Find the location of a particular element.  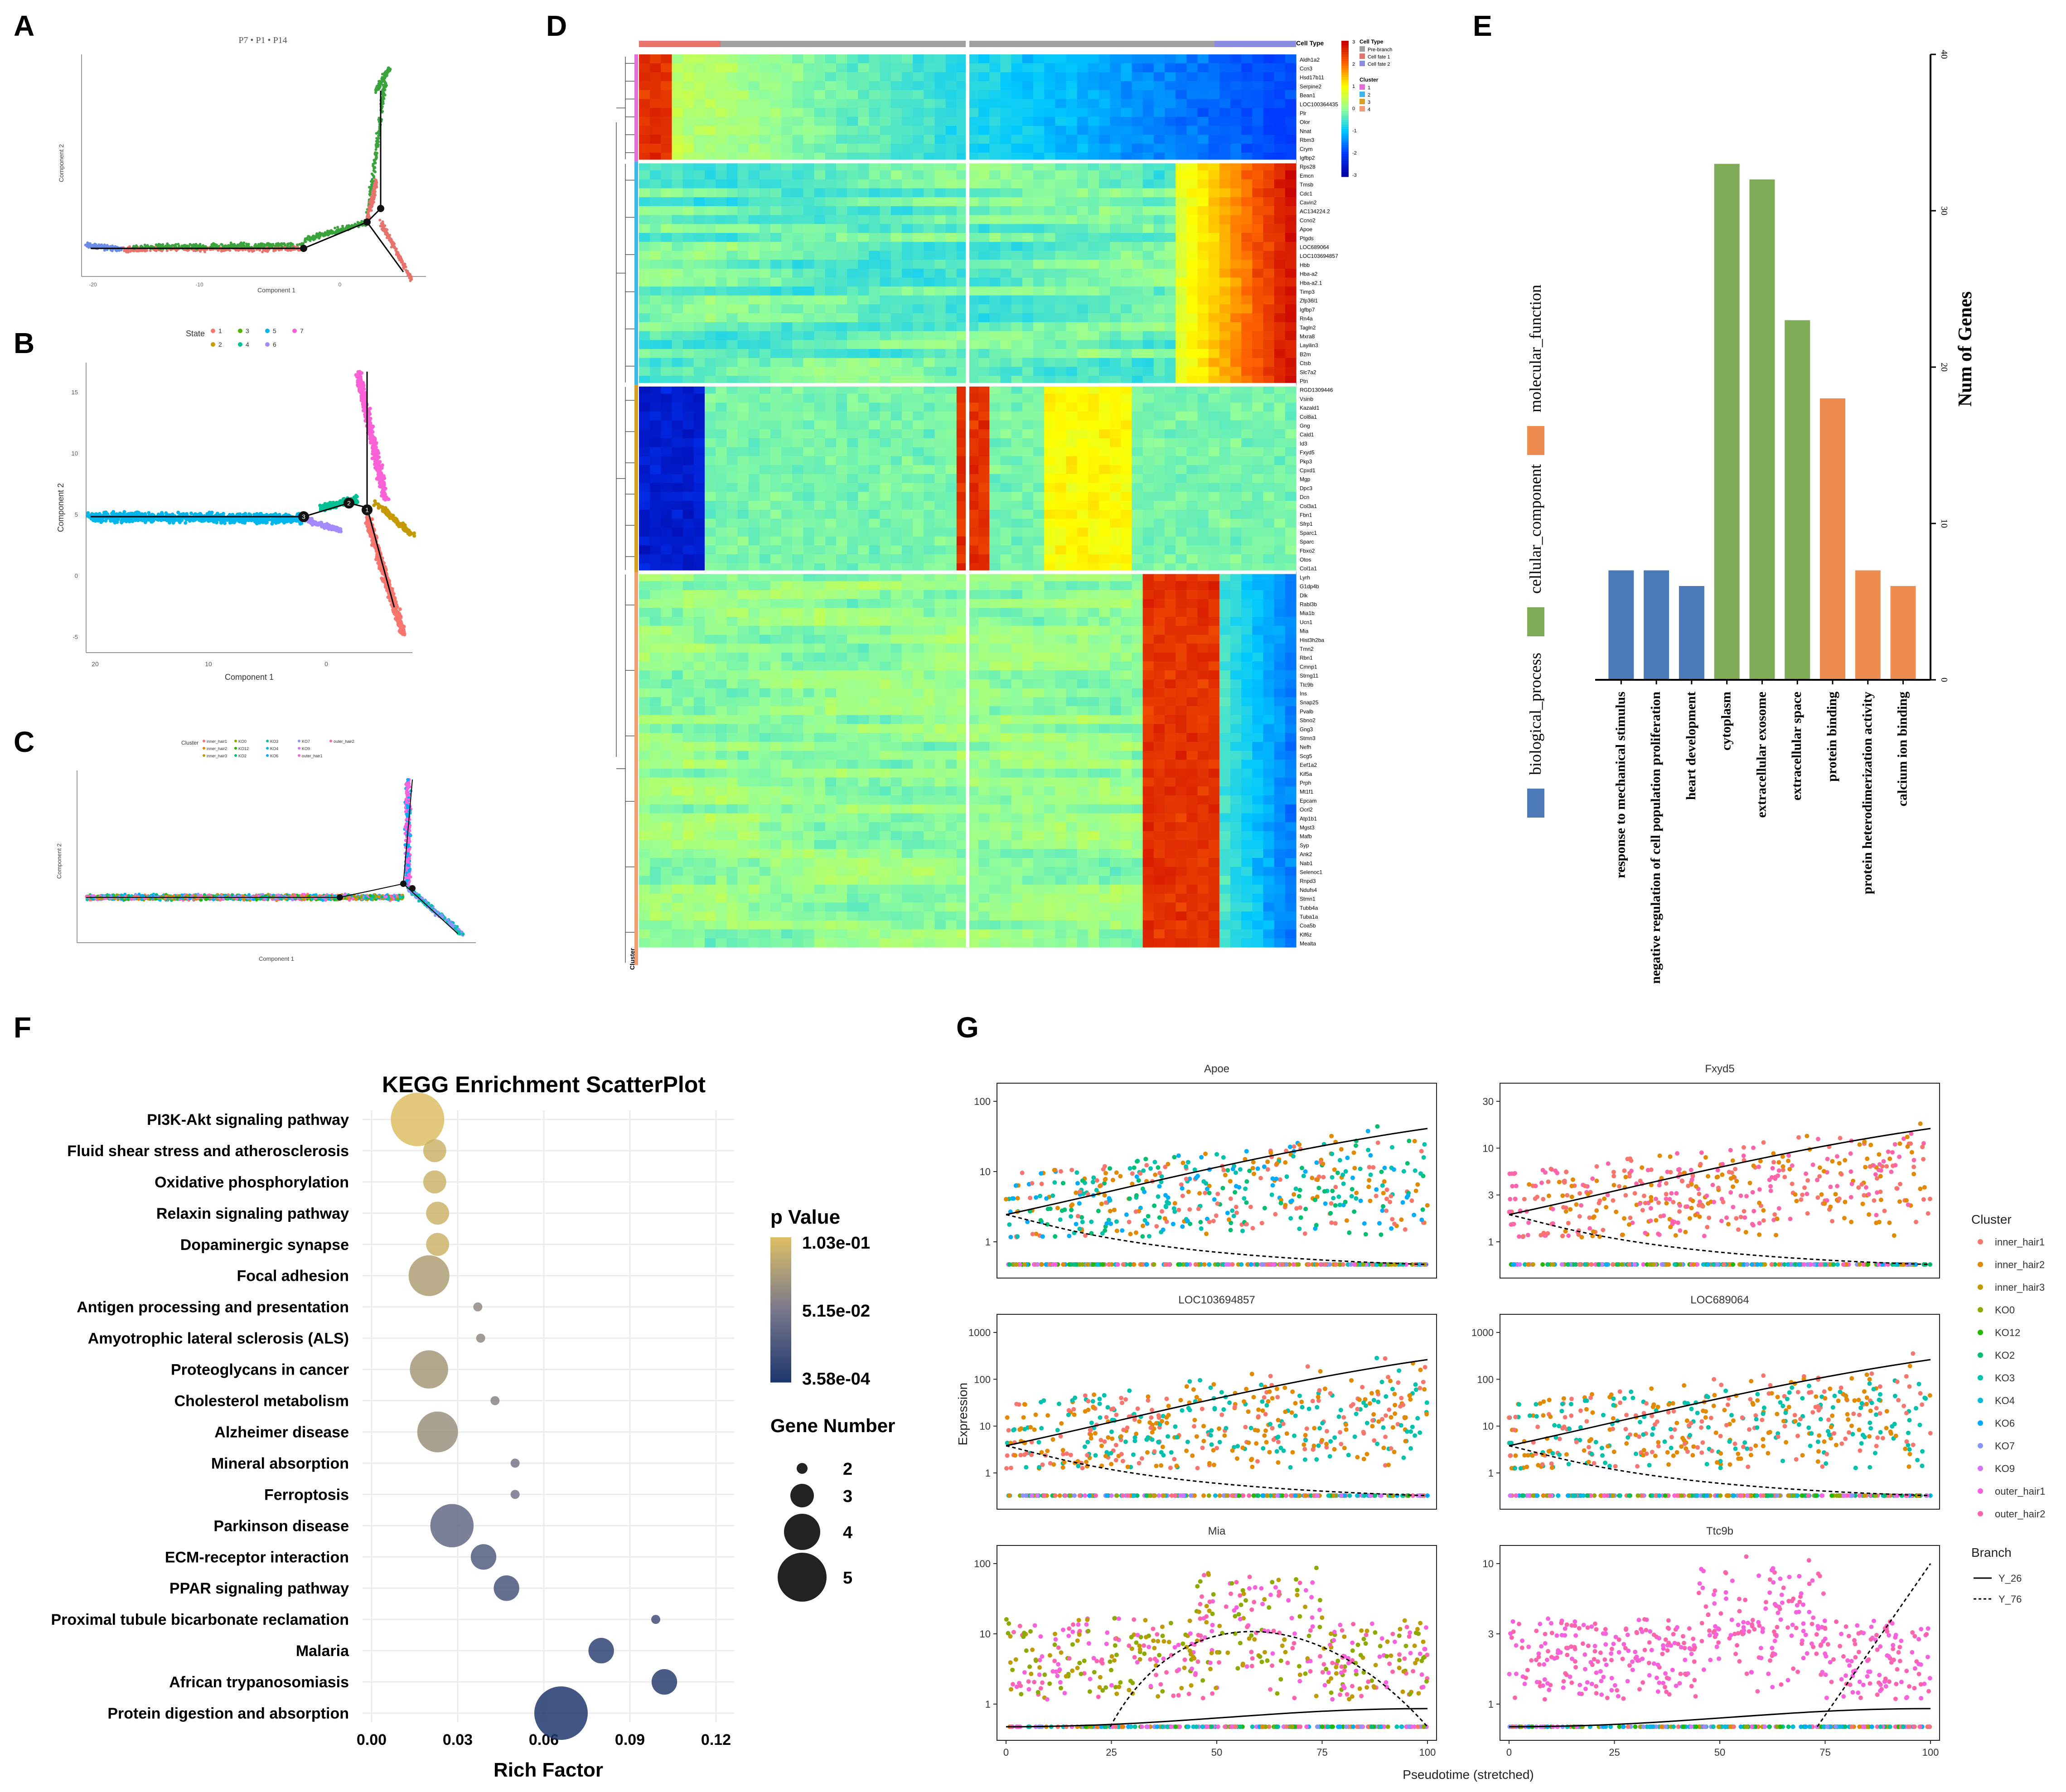

state-label: 5 is located at coordinates (275, 331).